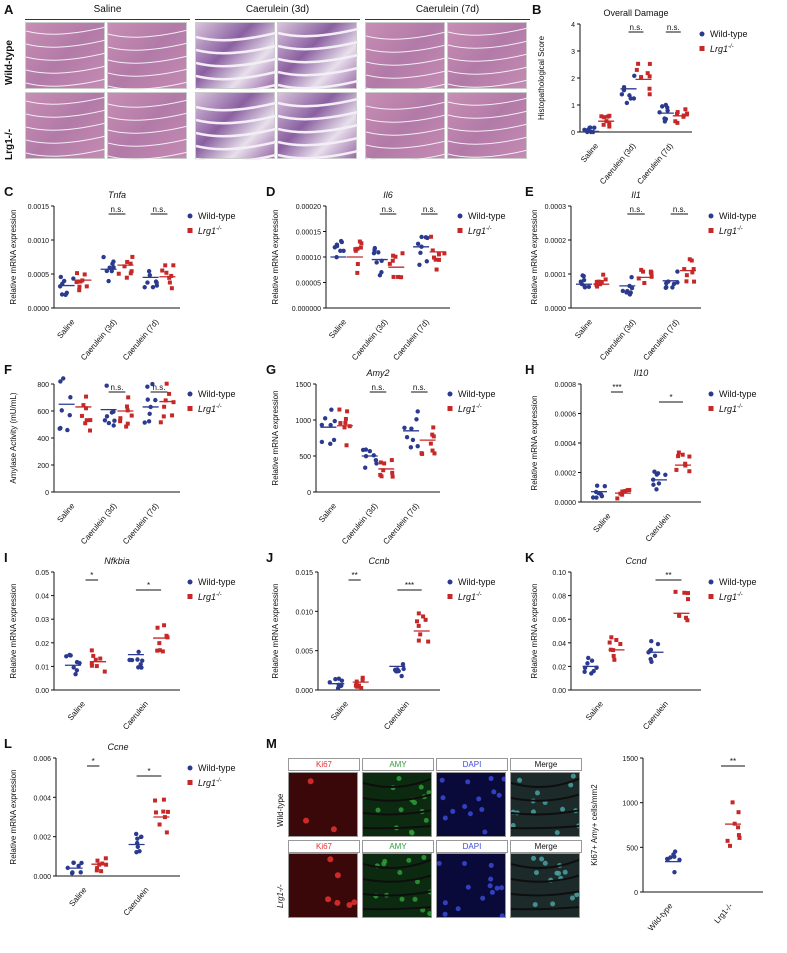 The image size is (787, 953). Describe the element at coordinates (388, 195) in the screenshot. I see `chart-title: Il6` at that location.